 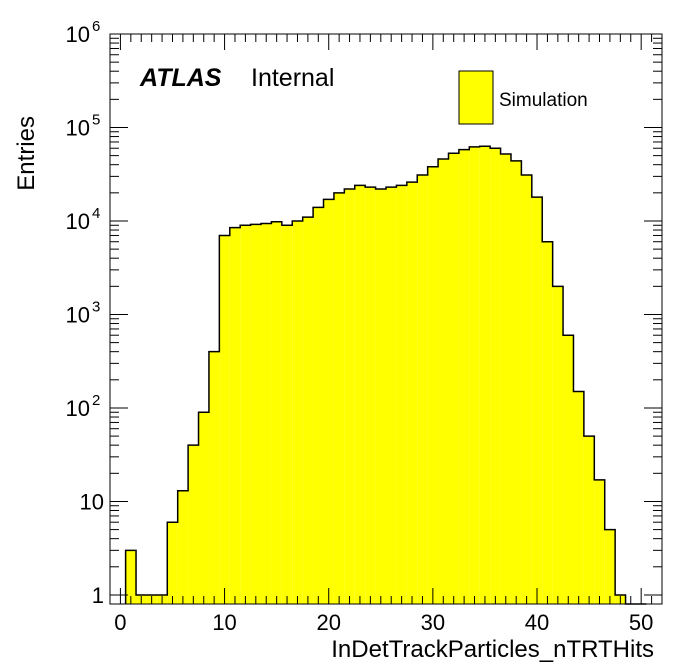 I want to click on y-tick-exponent: 5, so click(x=96, y=119).